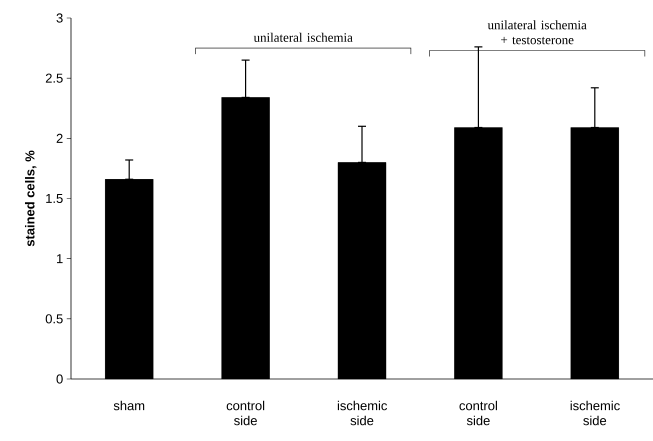 This screenshot has width=653, height=441. What do you see at coordinates (54, 319) in the screenshot?
I see `y-tick-label: 0.5` at bounding box center [54, 319].